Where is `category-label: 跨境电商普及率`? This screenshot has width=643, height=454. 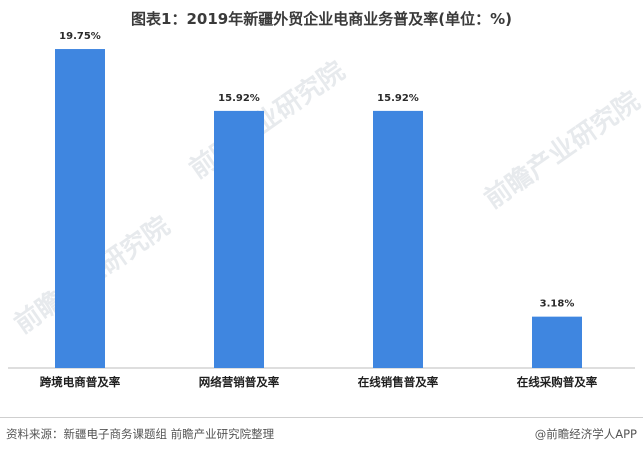
category-label: 跨境电商普及率 is located at coordinates (80, 382).